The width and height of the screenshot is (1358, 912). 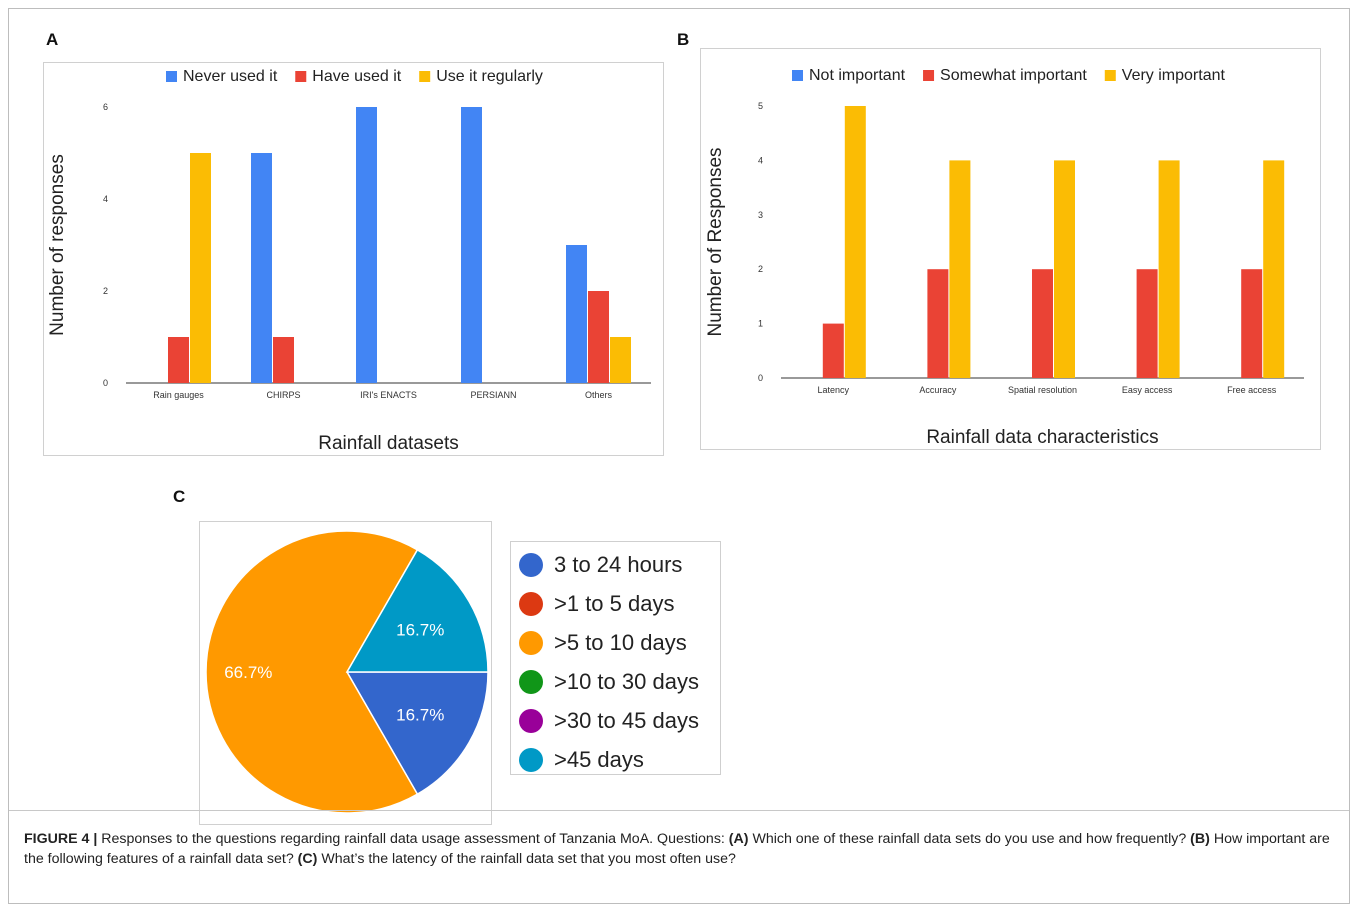 What do you see at coordinates (57, 245) in the screenshot?
I see `y-axis-title: Number of responses` at bounding box center [57, 245].